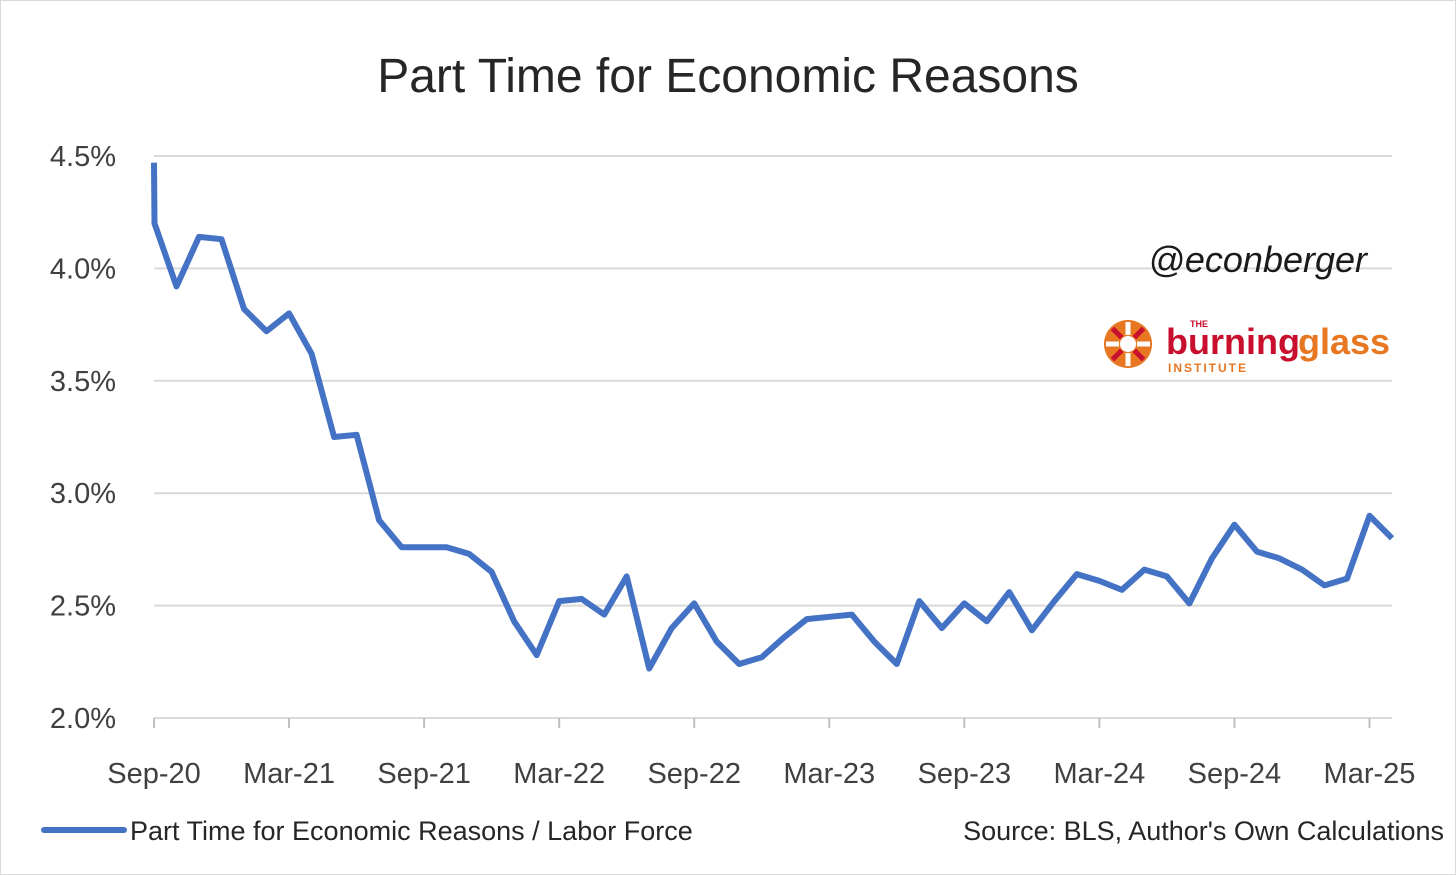 The width and height of the screenshot is (1456, 875). What do you see at coordinates (965, 774) in the screenshot?
I see `x-tick-label: Sep-23` at bounding box center [965, 774].